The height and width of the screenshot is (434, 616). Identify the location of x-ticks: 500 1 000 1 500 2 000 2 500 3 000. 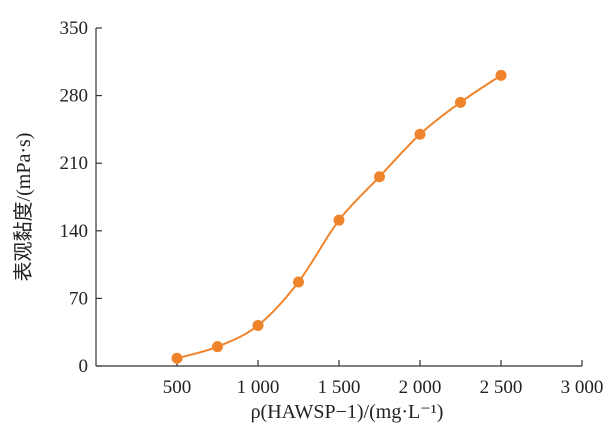
(383, 379).